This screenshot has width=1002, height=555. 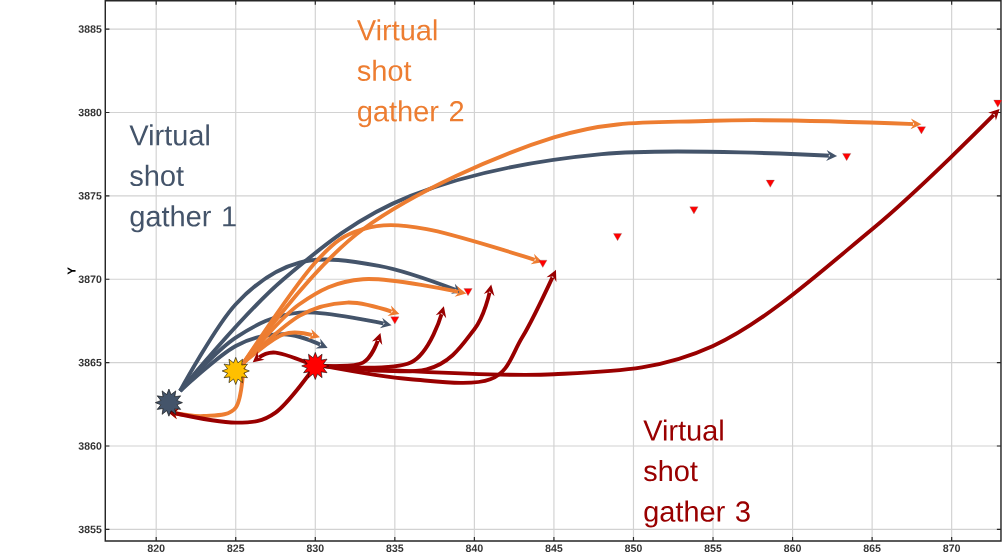 I want to click on annotation: Virtual shot gather 1, so click(x=182, y=178).